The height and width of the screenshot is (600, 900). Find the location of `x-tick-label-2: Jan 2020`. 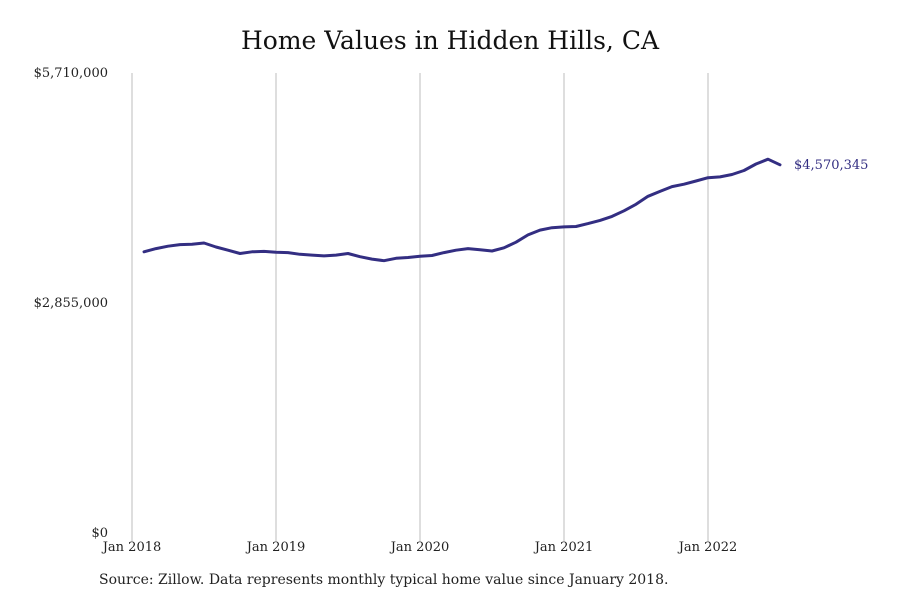

x-tick-label-2: Jan 2020 is located at coordinates (419, 547).